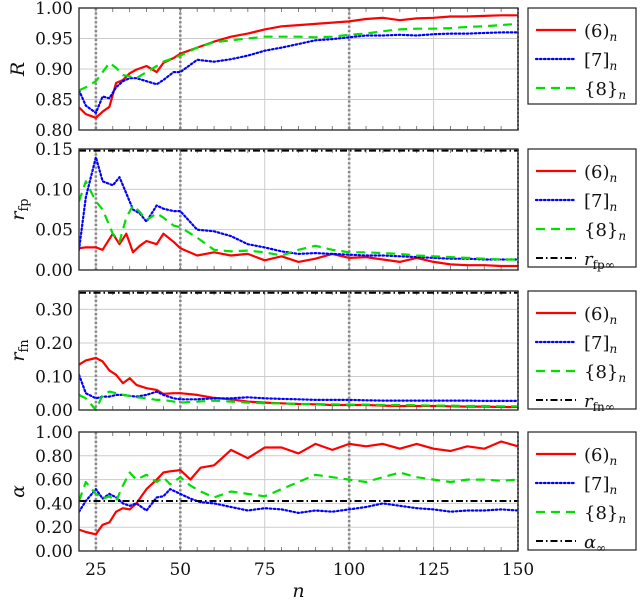 This screenshot has height=601, width=640. I want to click on y-tick-label: 0.15, so click(54, 150).